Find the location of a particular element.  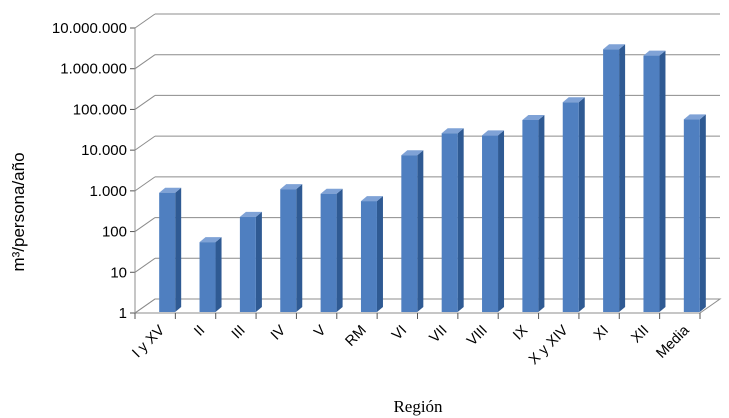

y-tick-label: 1 is located at coordinates (123, 313).